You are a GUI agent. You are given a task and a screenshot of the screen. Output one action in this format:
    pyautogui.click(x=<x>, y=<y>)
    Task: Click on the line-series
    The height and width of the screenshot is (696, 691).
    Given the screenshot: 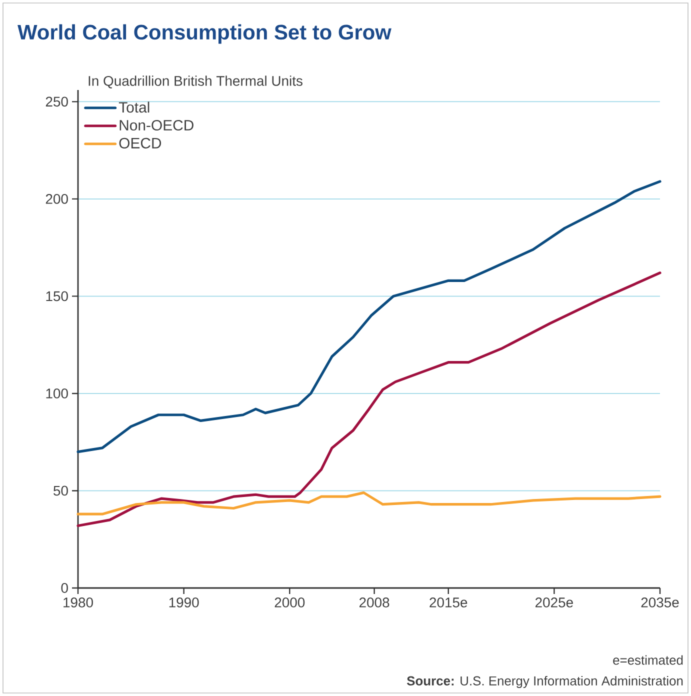 What is the action you would take?
    pyautogui.click(x=369, y=503)
    